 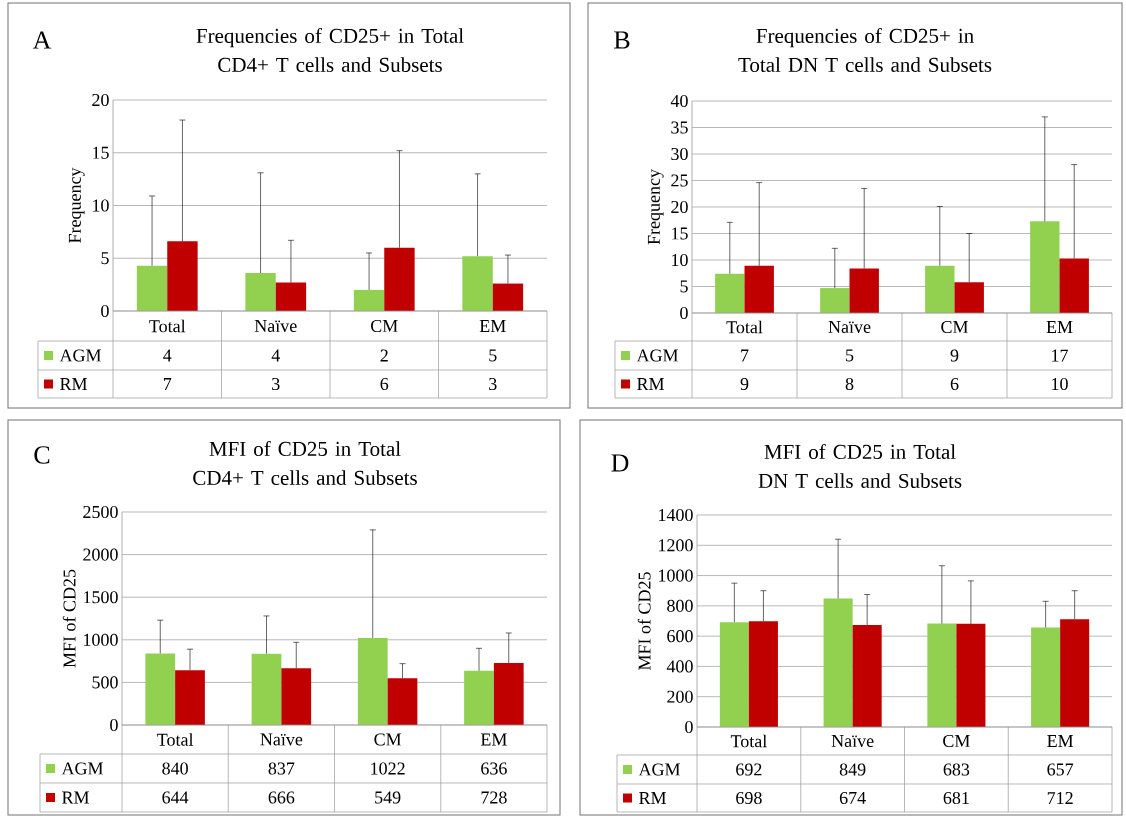 What do you see at coordinates (384, 355) in the screenshot?
I see `data-label: 2` at bounding box center [384, 355].